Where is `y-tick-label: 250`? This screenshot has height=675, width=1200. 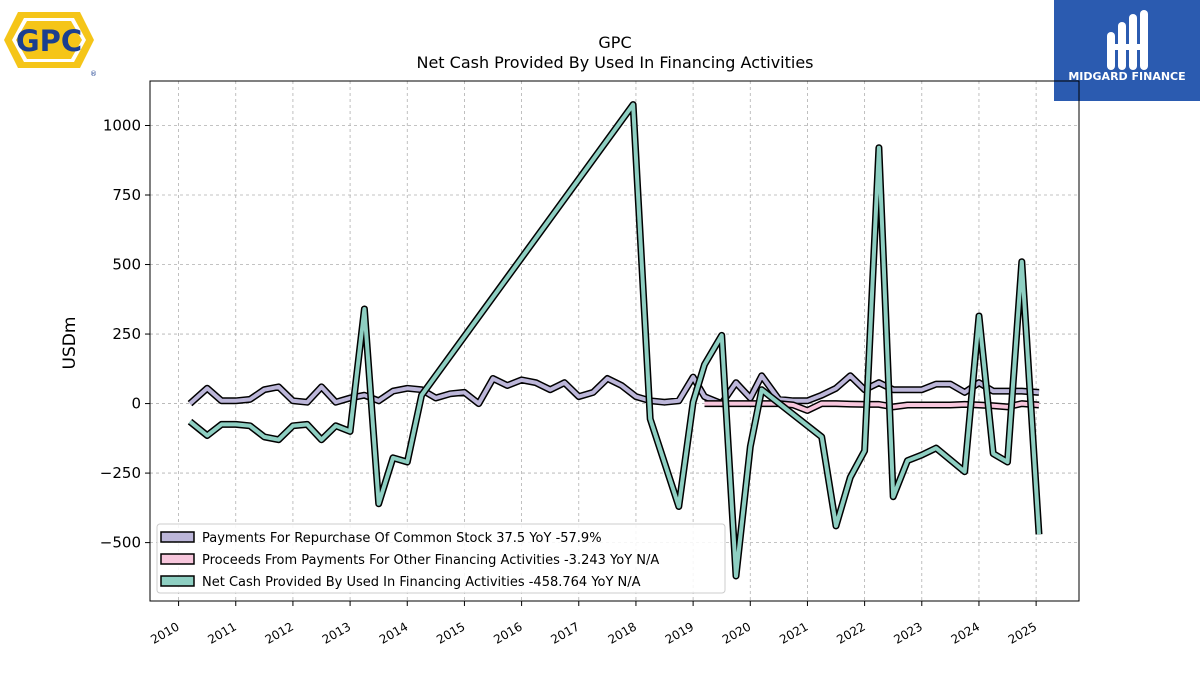 y-tick-label: 250 is located at coordinates (126, 334).